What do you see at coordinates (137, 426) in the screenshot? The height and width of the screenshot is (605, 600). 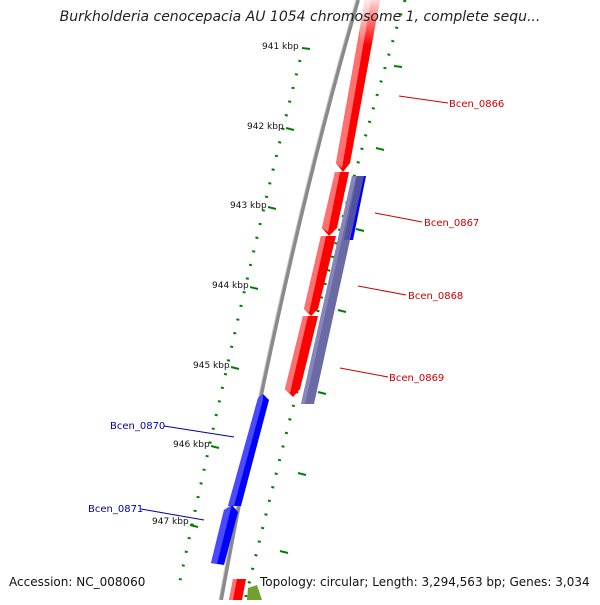 I see `gene-label-bcen-0870: Bcen_0870` at bounding box center [137, 426].